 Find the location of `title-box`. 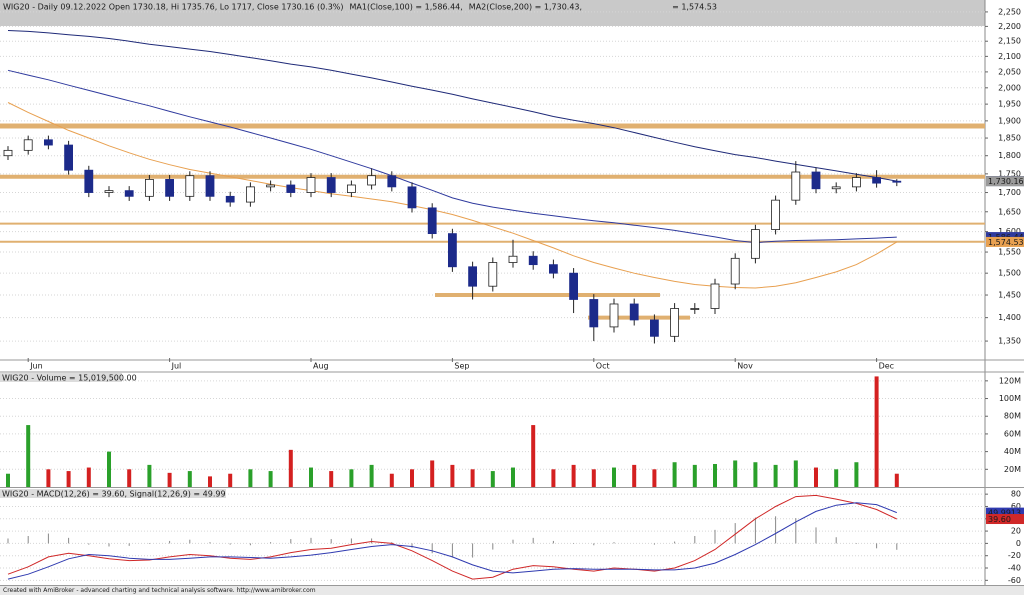

title-box is located at coordinates (61, 377).